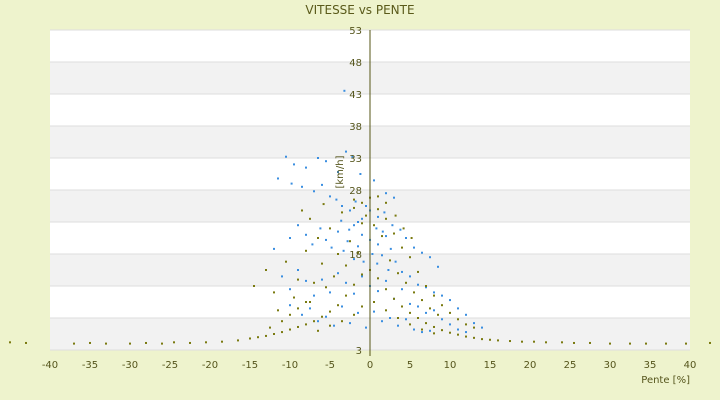 The image size is (720, 400). What do you see at coordinates (570, 365) in the screenshot?
I see `x-tick-label: 25` at bounding box center [570, 365].